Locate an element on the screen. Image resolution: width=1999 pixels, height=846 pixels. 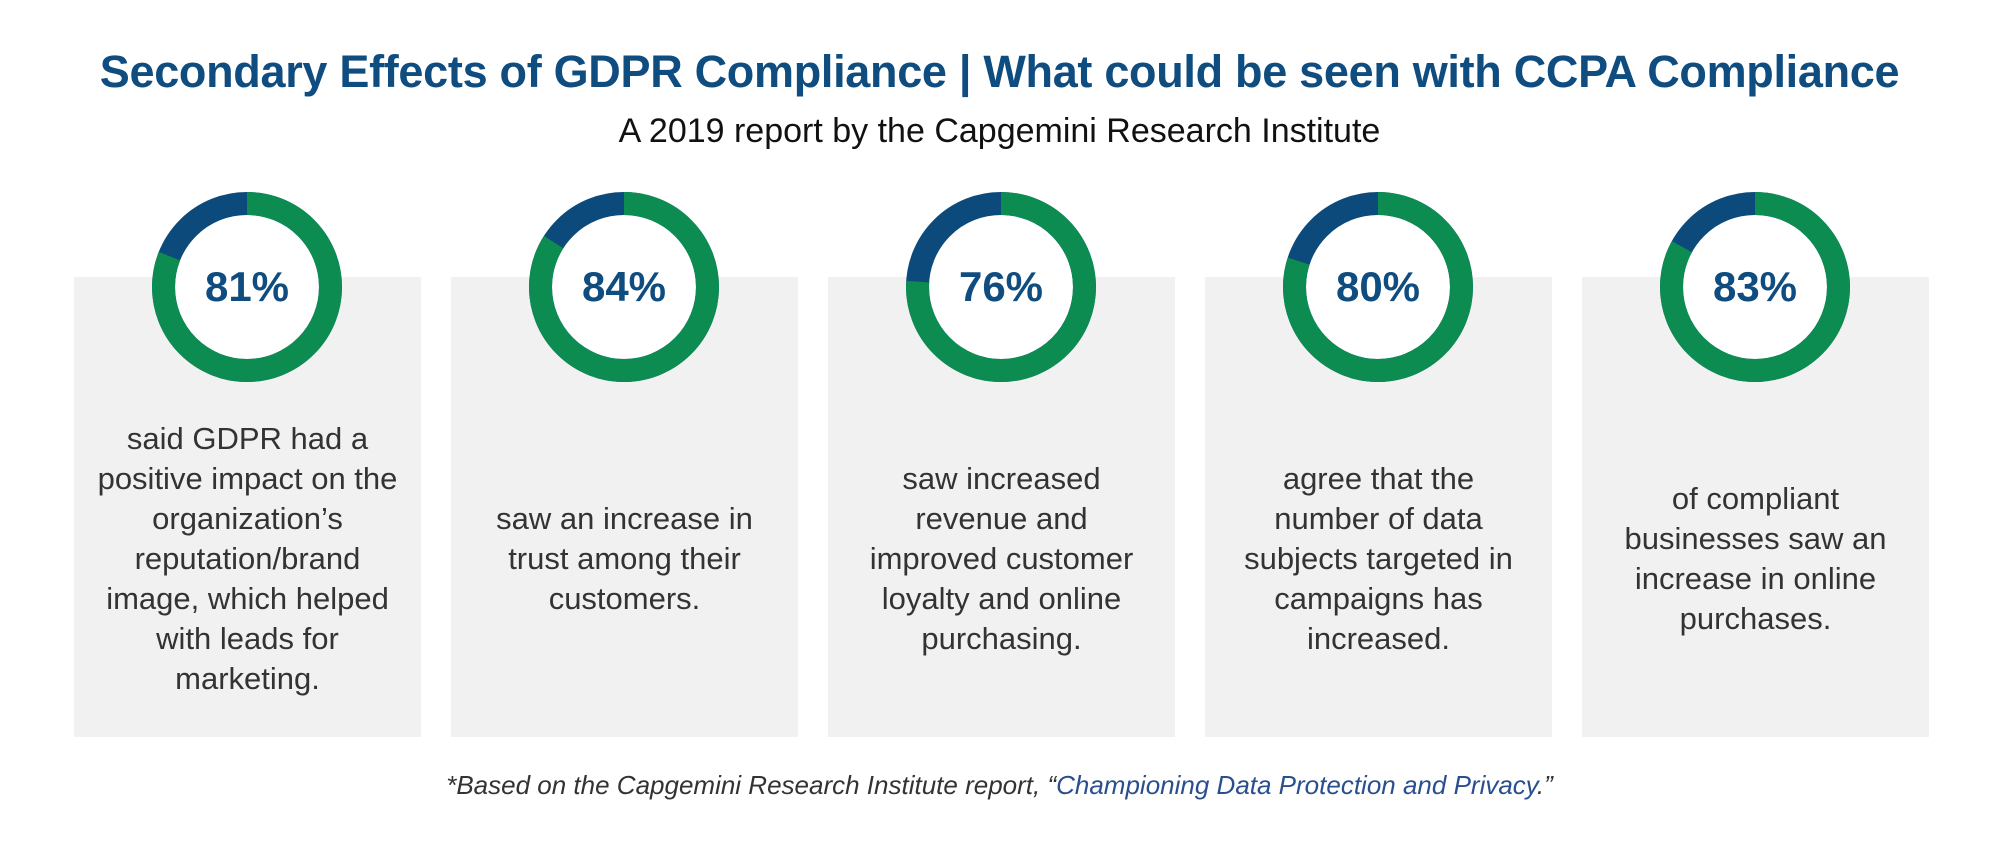
percent-label: 81% is located at coordinates (247, 286).